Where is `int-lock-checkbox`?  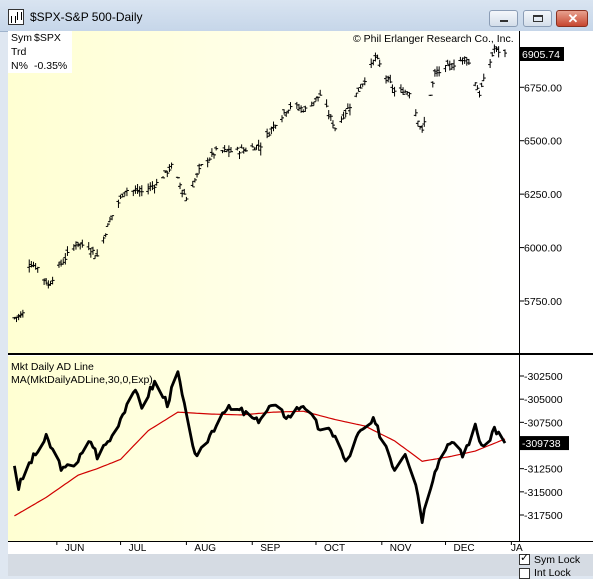
int-lock-checkbox is located at coordinates (524, 573).